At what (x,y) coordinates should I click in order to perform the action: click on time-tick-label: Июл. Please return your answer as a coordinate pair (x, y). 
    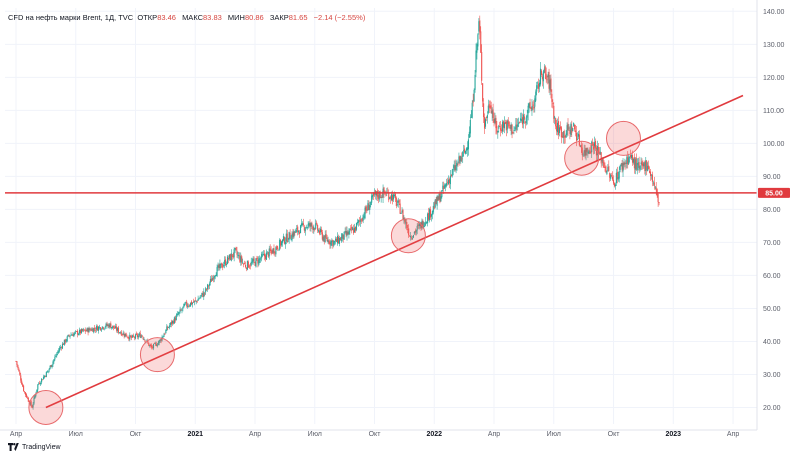
    Looking at the image, I should click on (554, 434).